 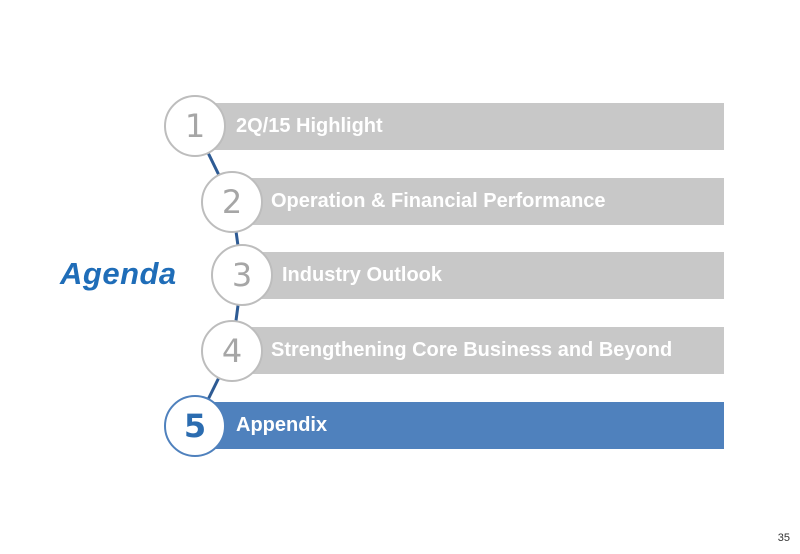 What do you see at coordinates (195, 126) in the screenshot?
I see `agenda-item-1-number: 1` at bounding box center [195, 126].